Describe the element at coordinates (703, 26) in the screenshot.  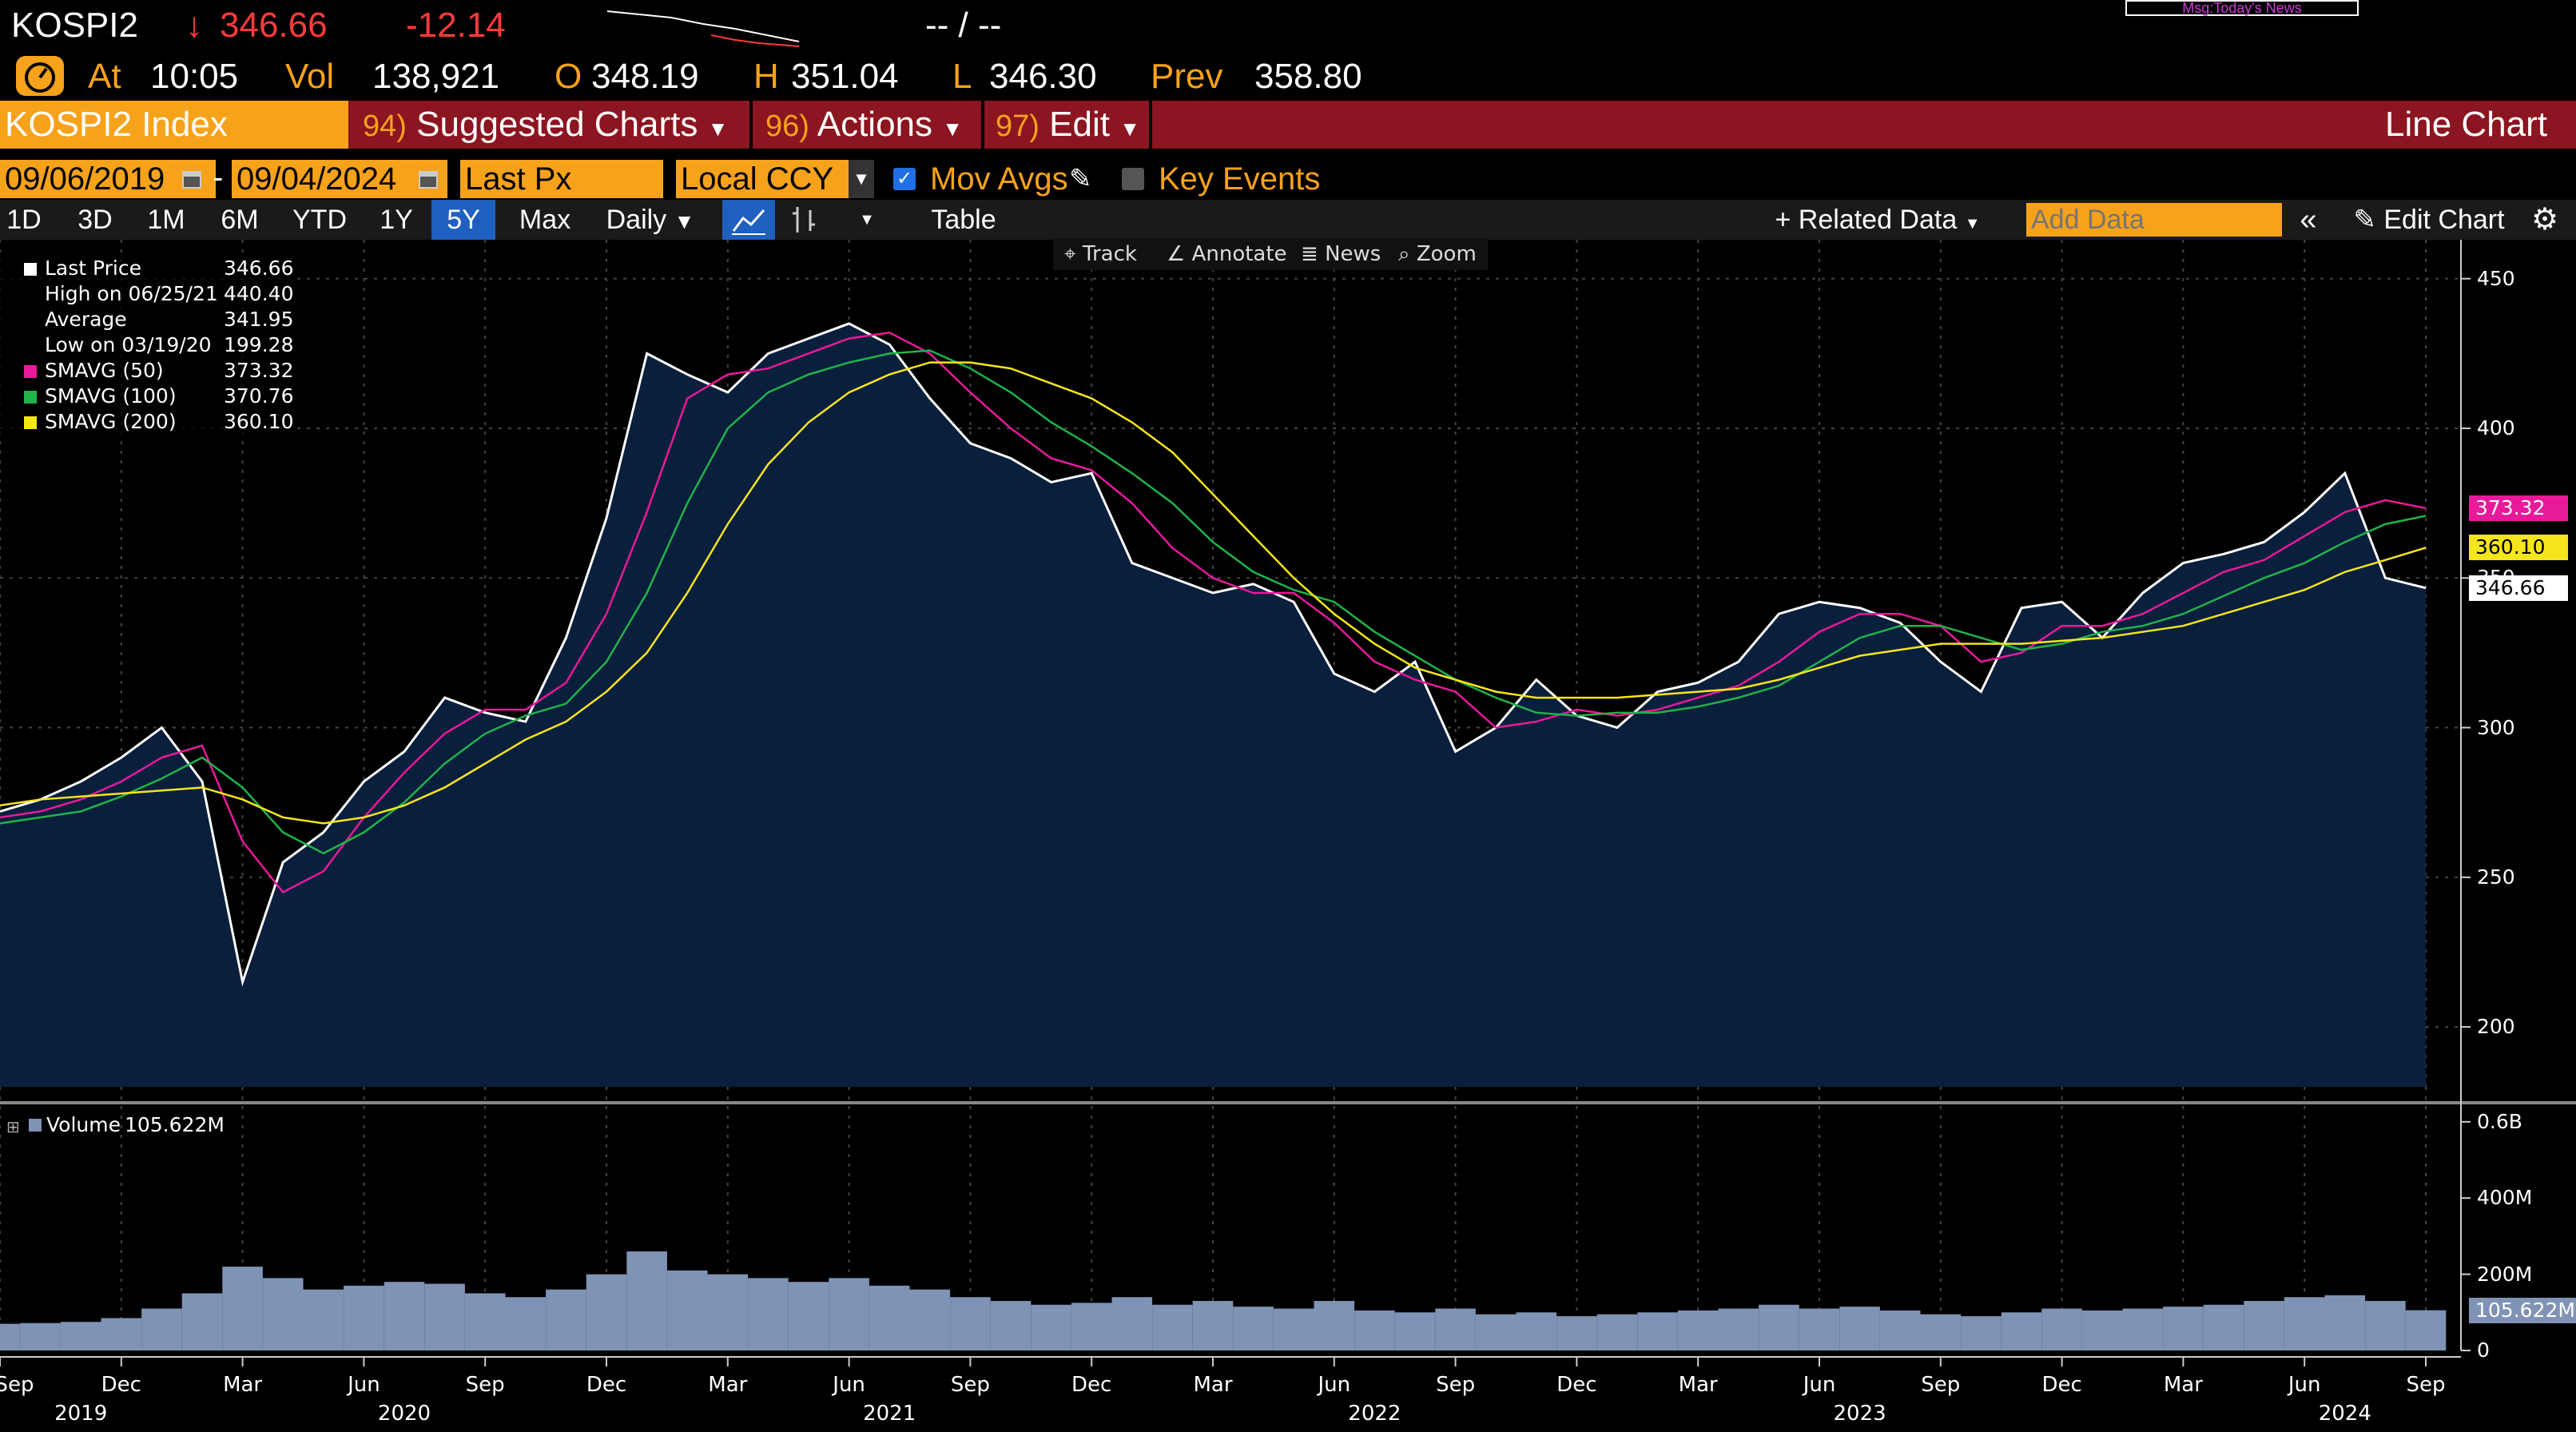
I see `sparkline-icon` at that location.